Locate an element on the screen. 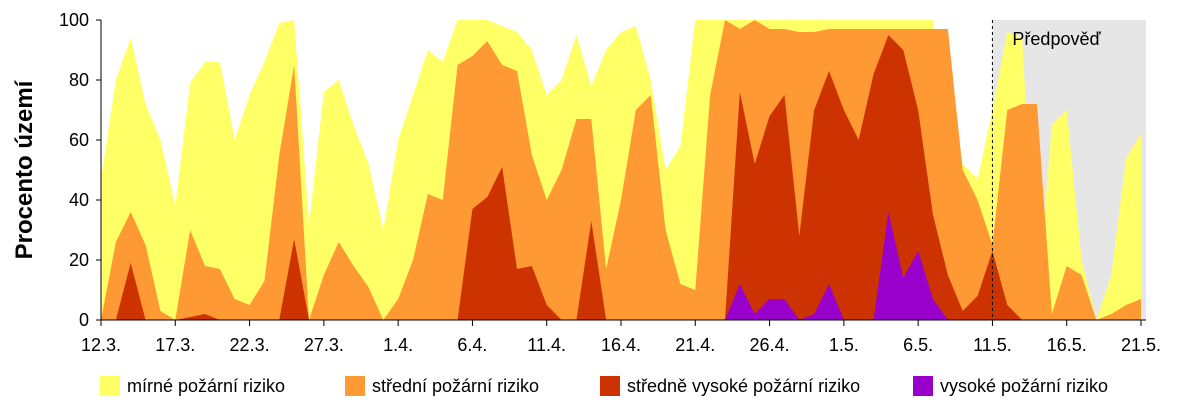  y-axis-ticks: 0 20 40 60 80 100 is located at coordinates (80, 170).